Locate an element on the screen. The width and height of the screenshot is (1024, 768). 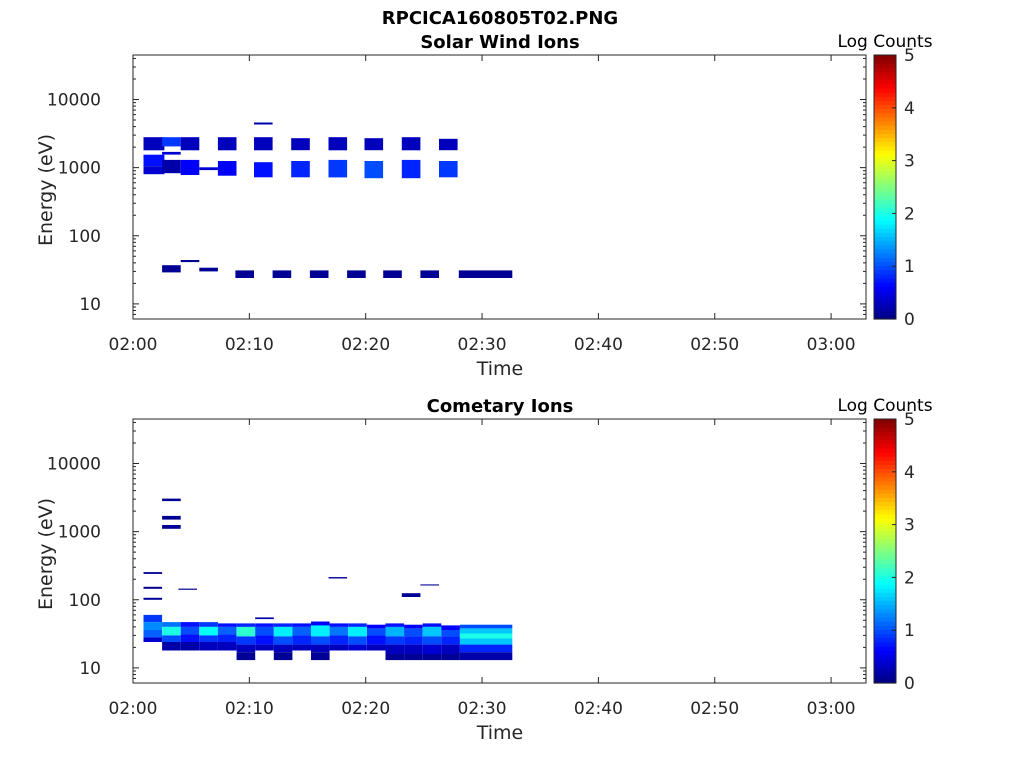
colorbar-tick-label: 3 is located at coordinates (909, 162).